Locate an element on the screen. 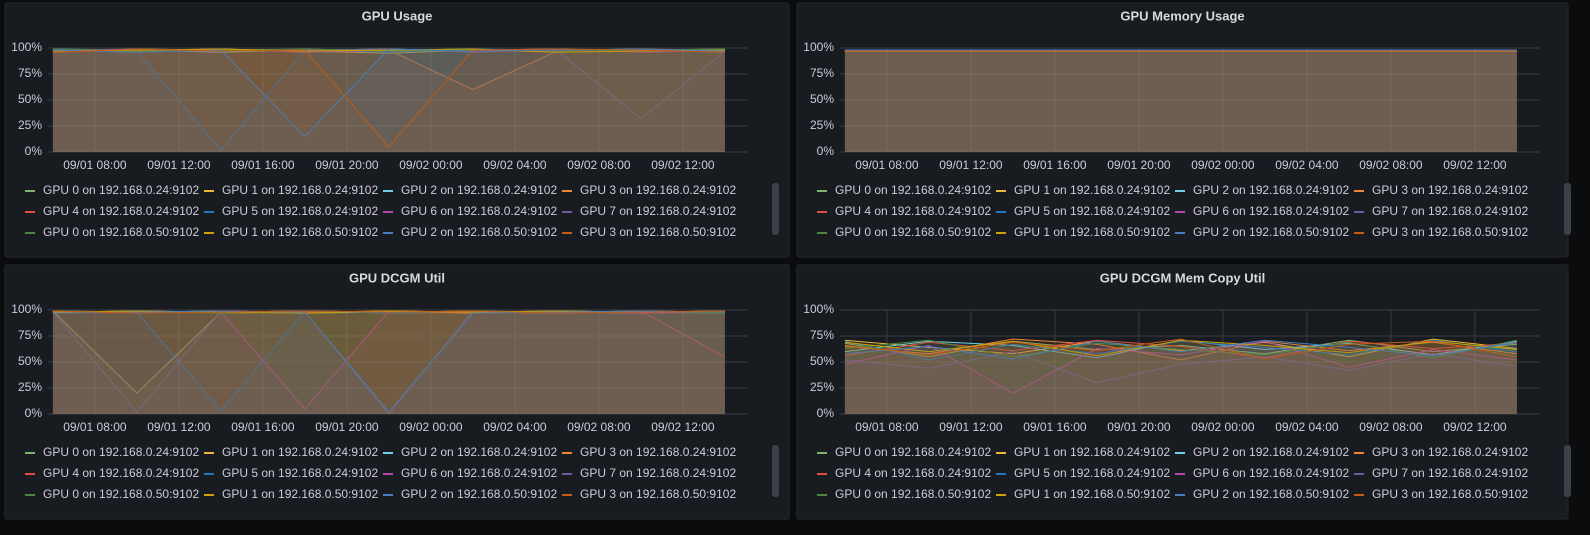 Image resolution: width=1590 pixels, height=535 pixels. panel-title: GPU Usage is located at coordinates (397, 15).